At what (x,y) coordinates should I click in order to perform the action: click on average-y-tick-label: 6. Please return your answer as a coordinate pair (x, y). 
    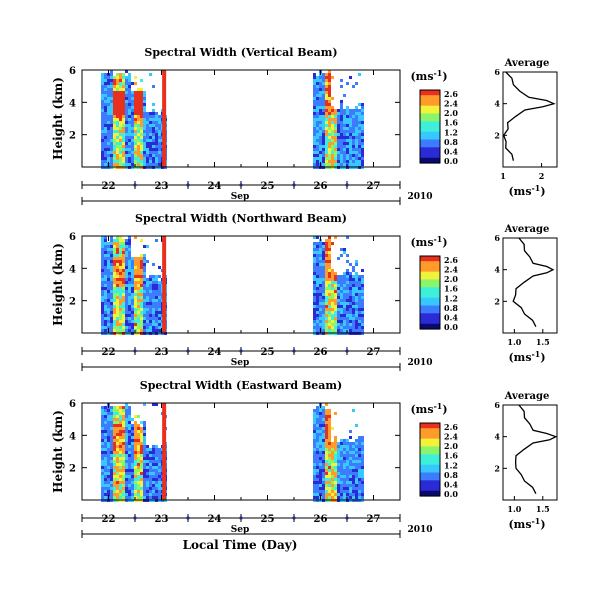
    Looking at the image, I should click on (497, 405).